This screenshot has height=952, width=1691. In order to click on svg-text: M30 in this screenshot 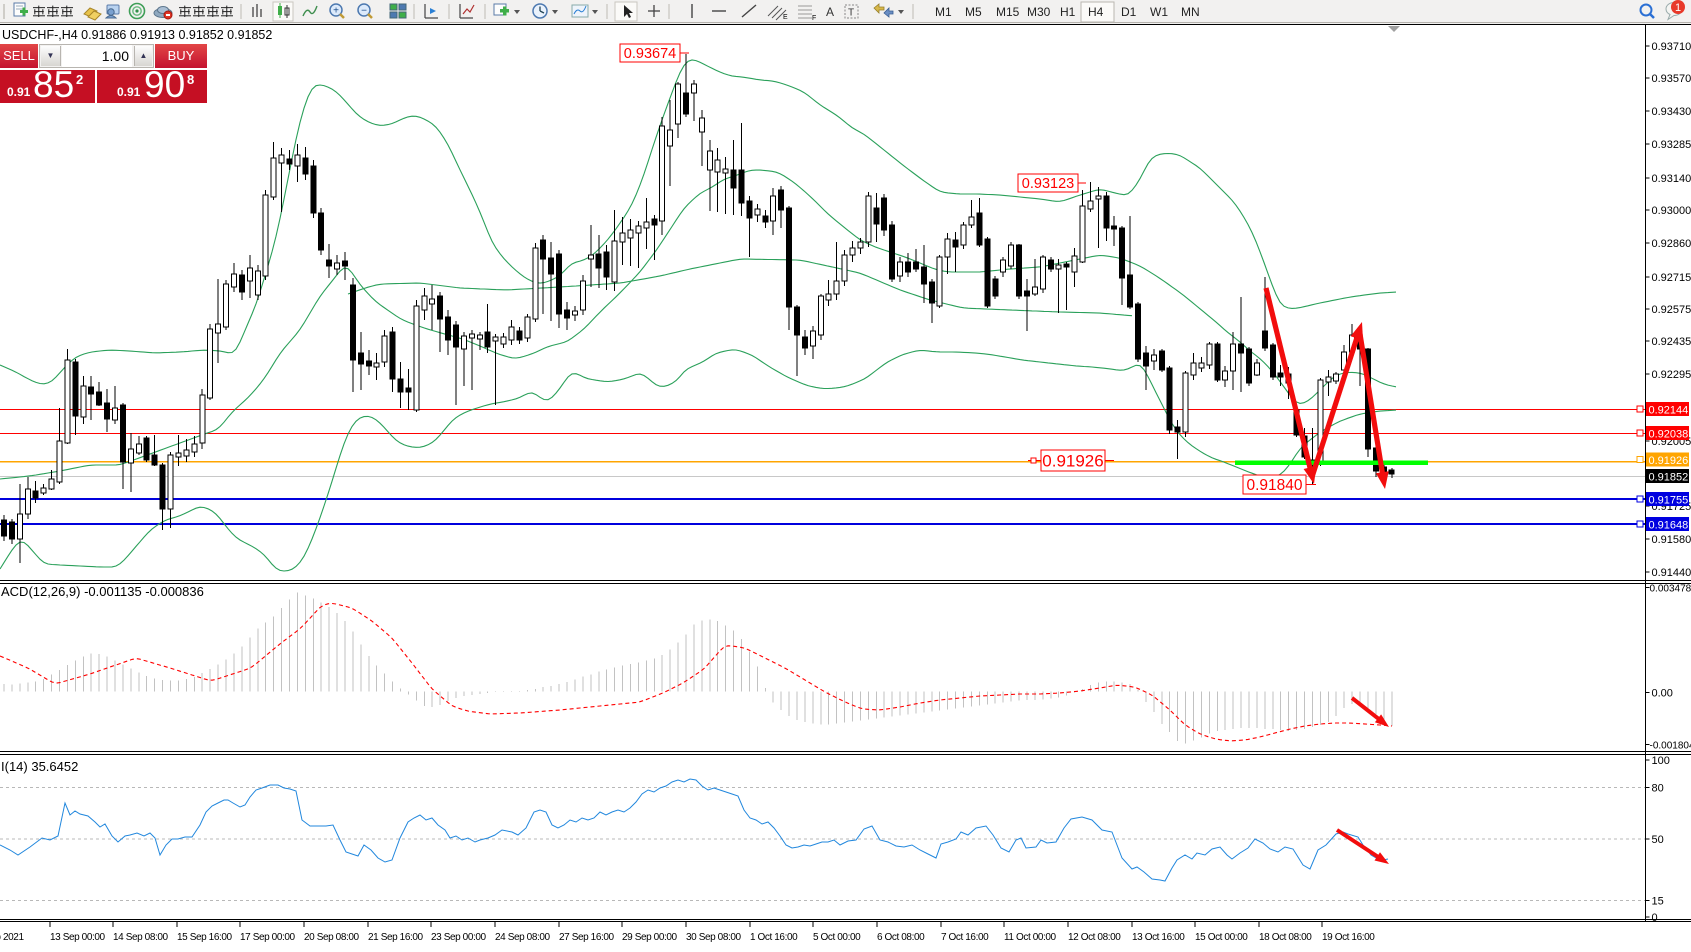, I will do `click(1039, 12)`.